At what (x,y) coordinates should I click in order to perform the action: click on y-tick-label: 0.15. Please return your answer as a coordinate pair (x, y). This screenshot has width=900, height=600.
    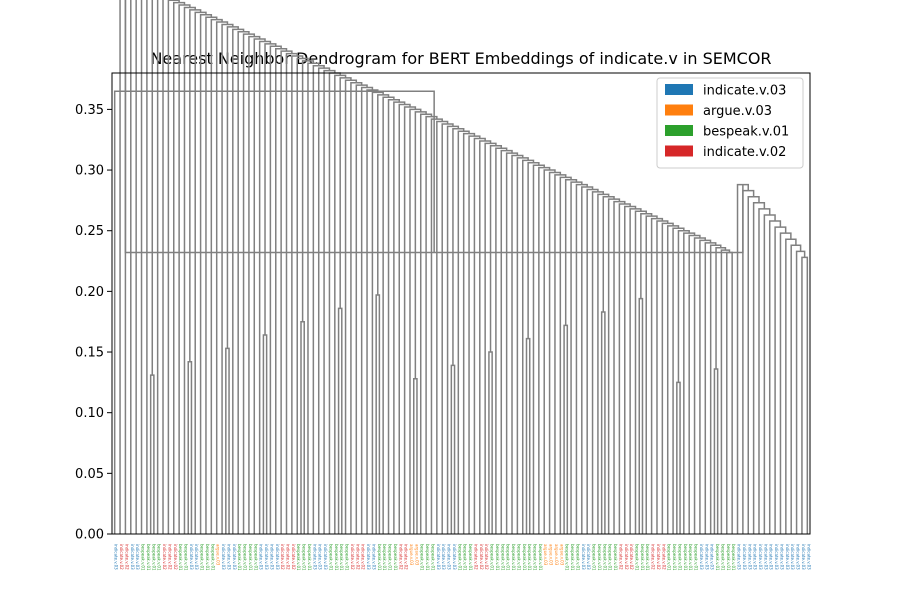
    Looking at the image, I should click on (89, 353).